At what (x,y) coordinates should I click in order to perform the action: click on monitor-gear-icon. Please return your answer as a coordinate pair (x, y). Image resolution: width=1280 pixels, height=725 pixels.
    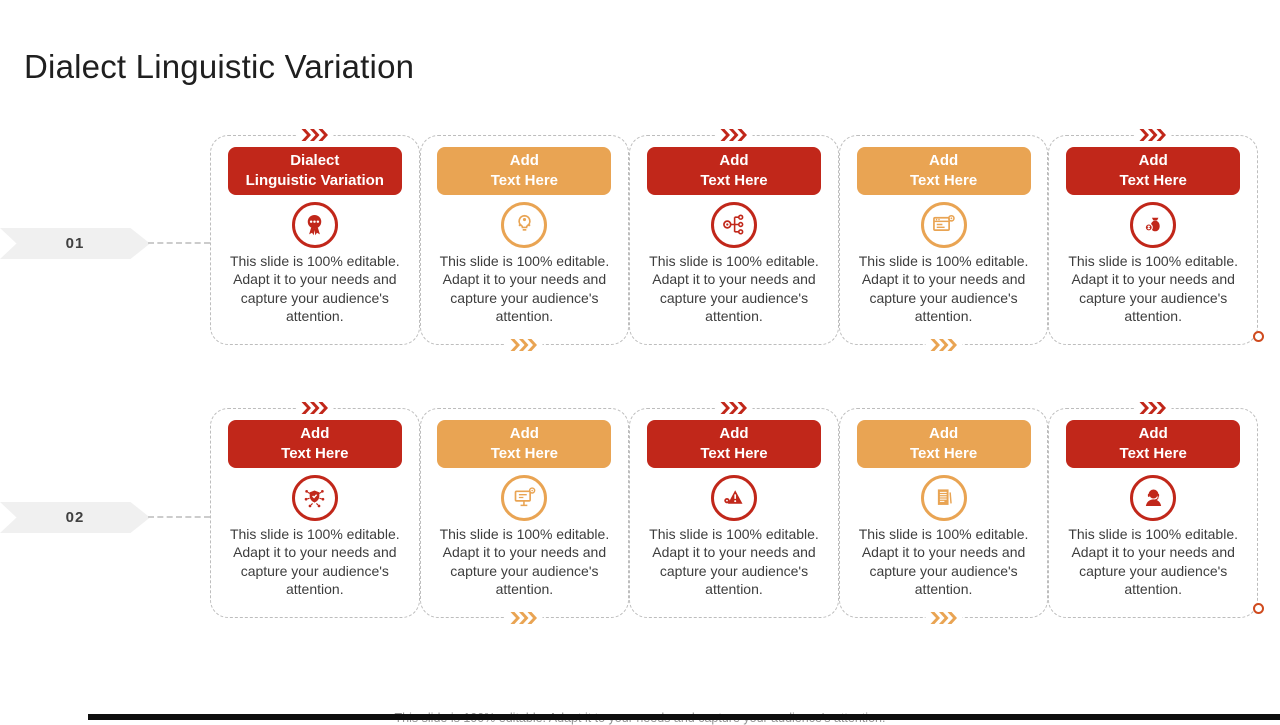
    Looking at the image, I should click on (524, 497).